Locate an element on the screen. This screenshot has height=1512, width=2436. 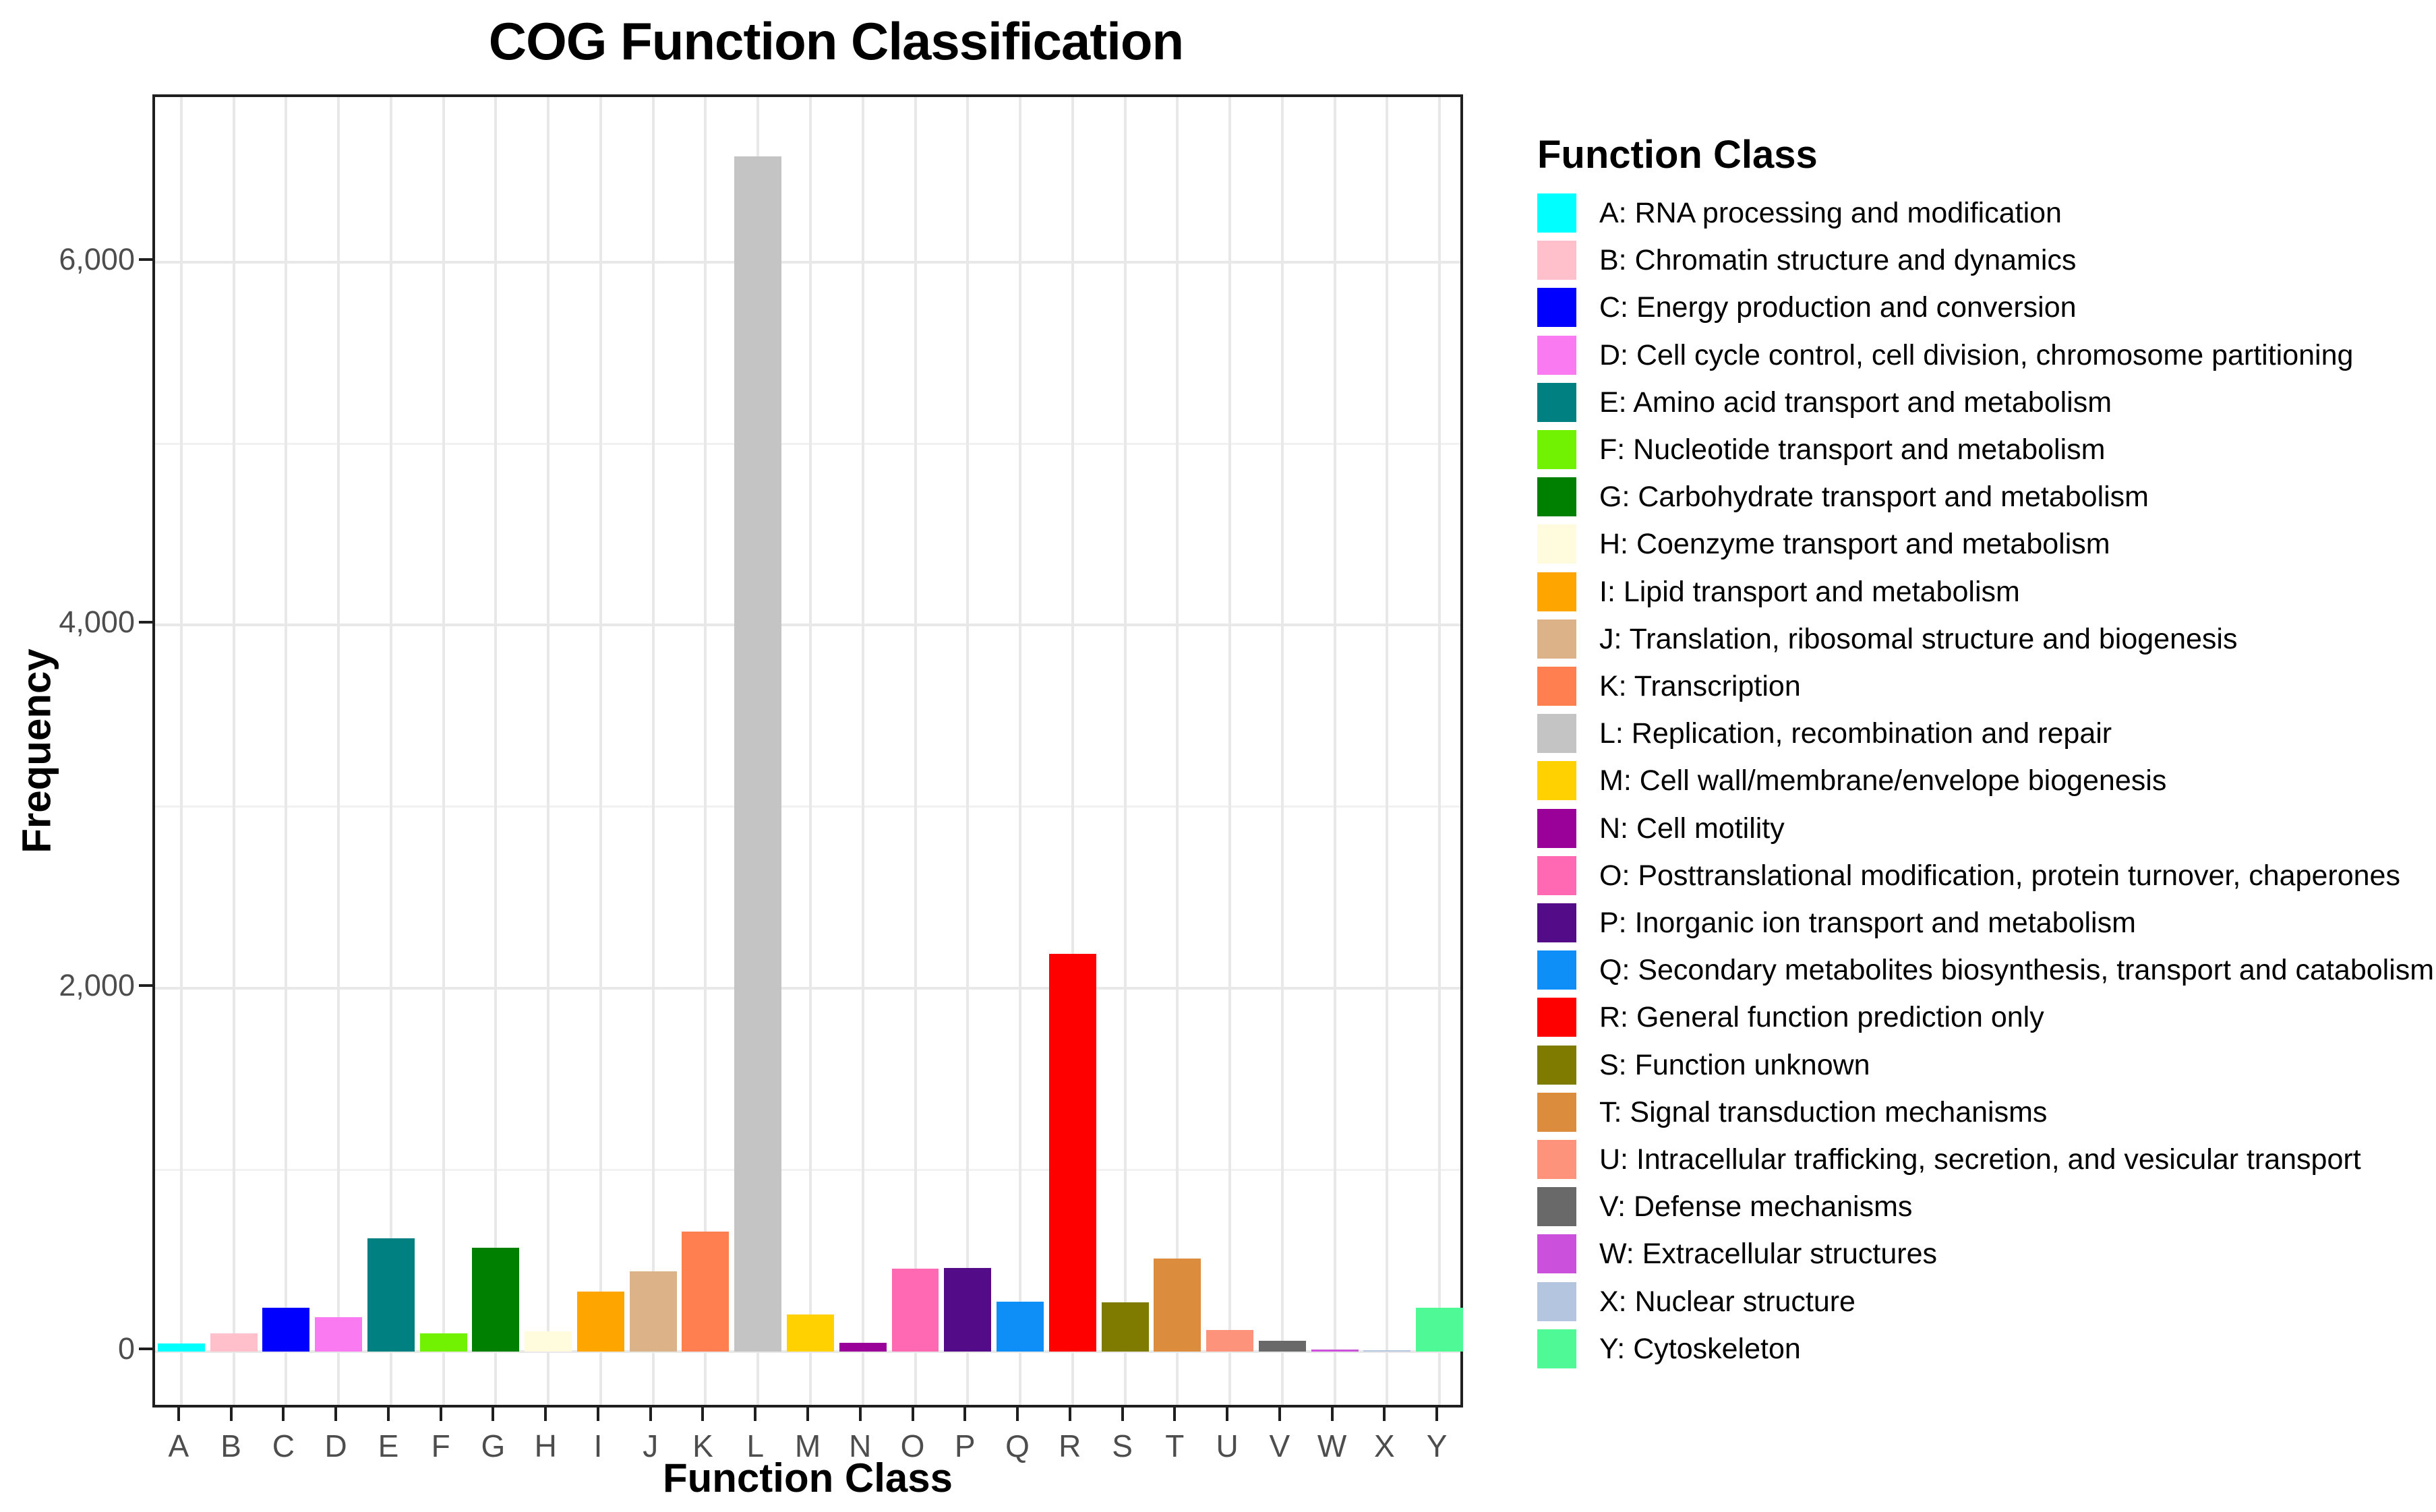
legend-label-I: I: Lipid transport and metabolism is located at coordinates (1809, 591).